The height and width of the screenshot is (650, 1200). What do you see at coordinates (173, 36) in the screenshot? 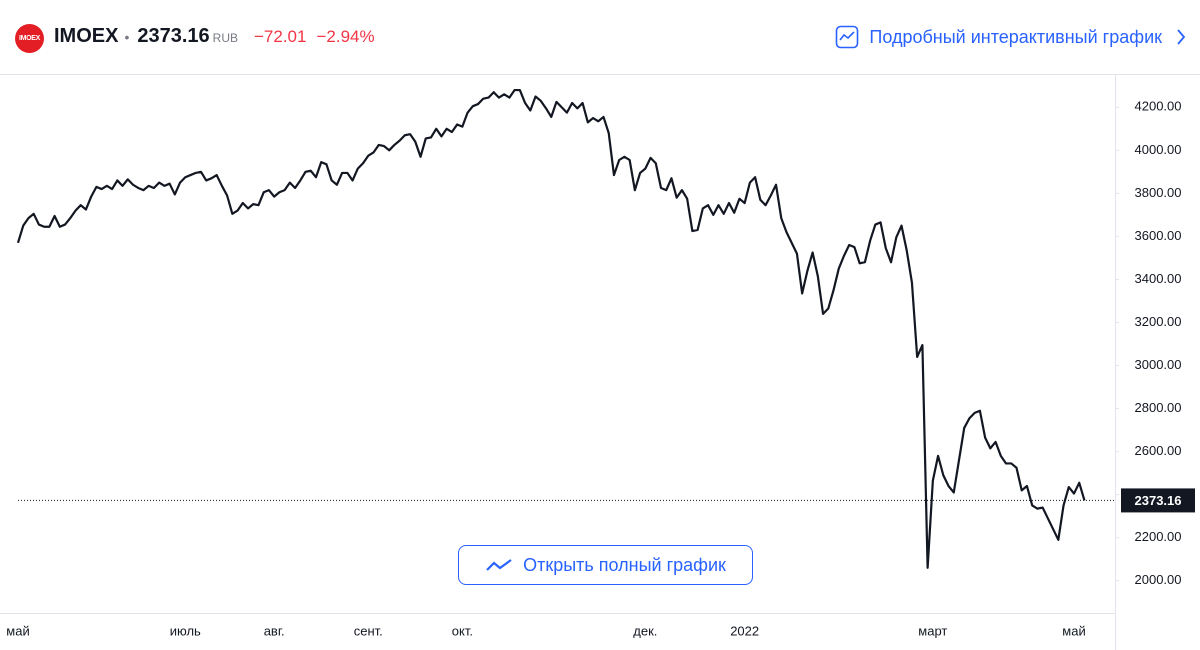
I see `price: 2373.16` at bounding box center [173, 36].